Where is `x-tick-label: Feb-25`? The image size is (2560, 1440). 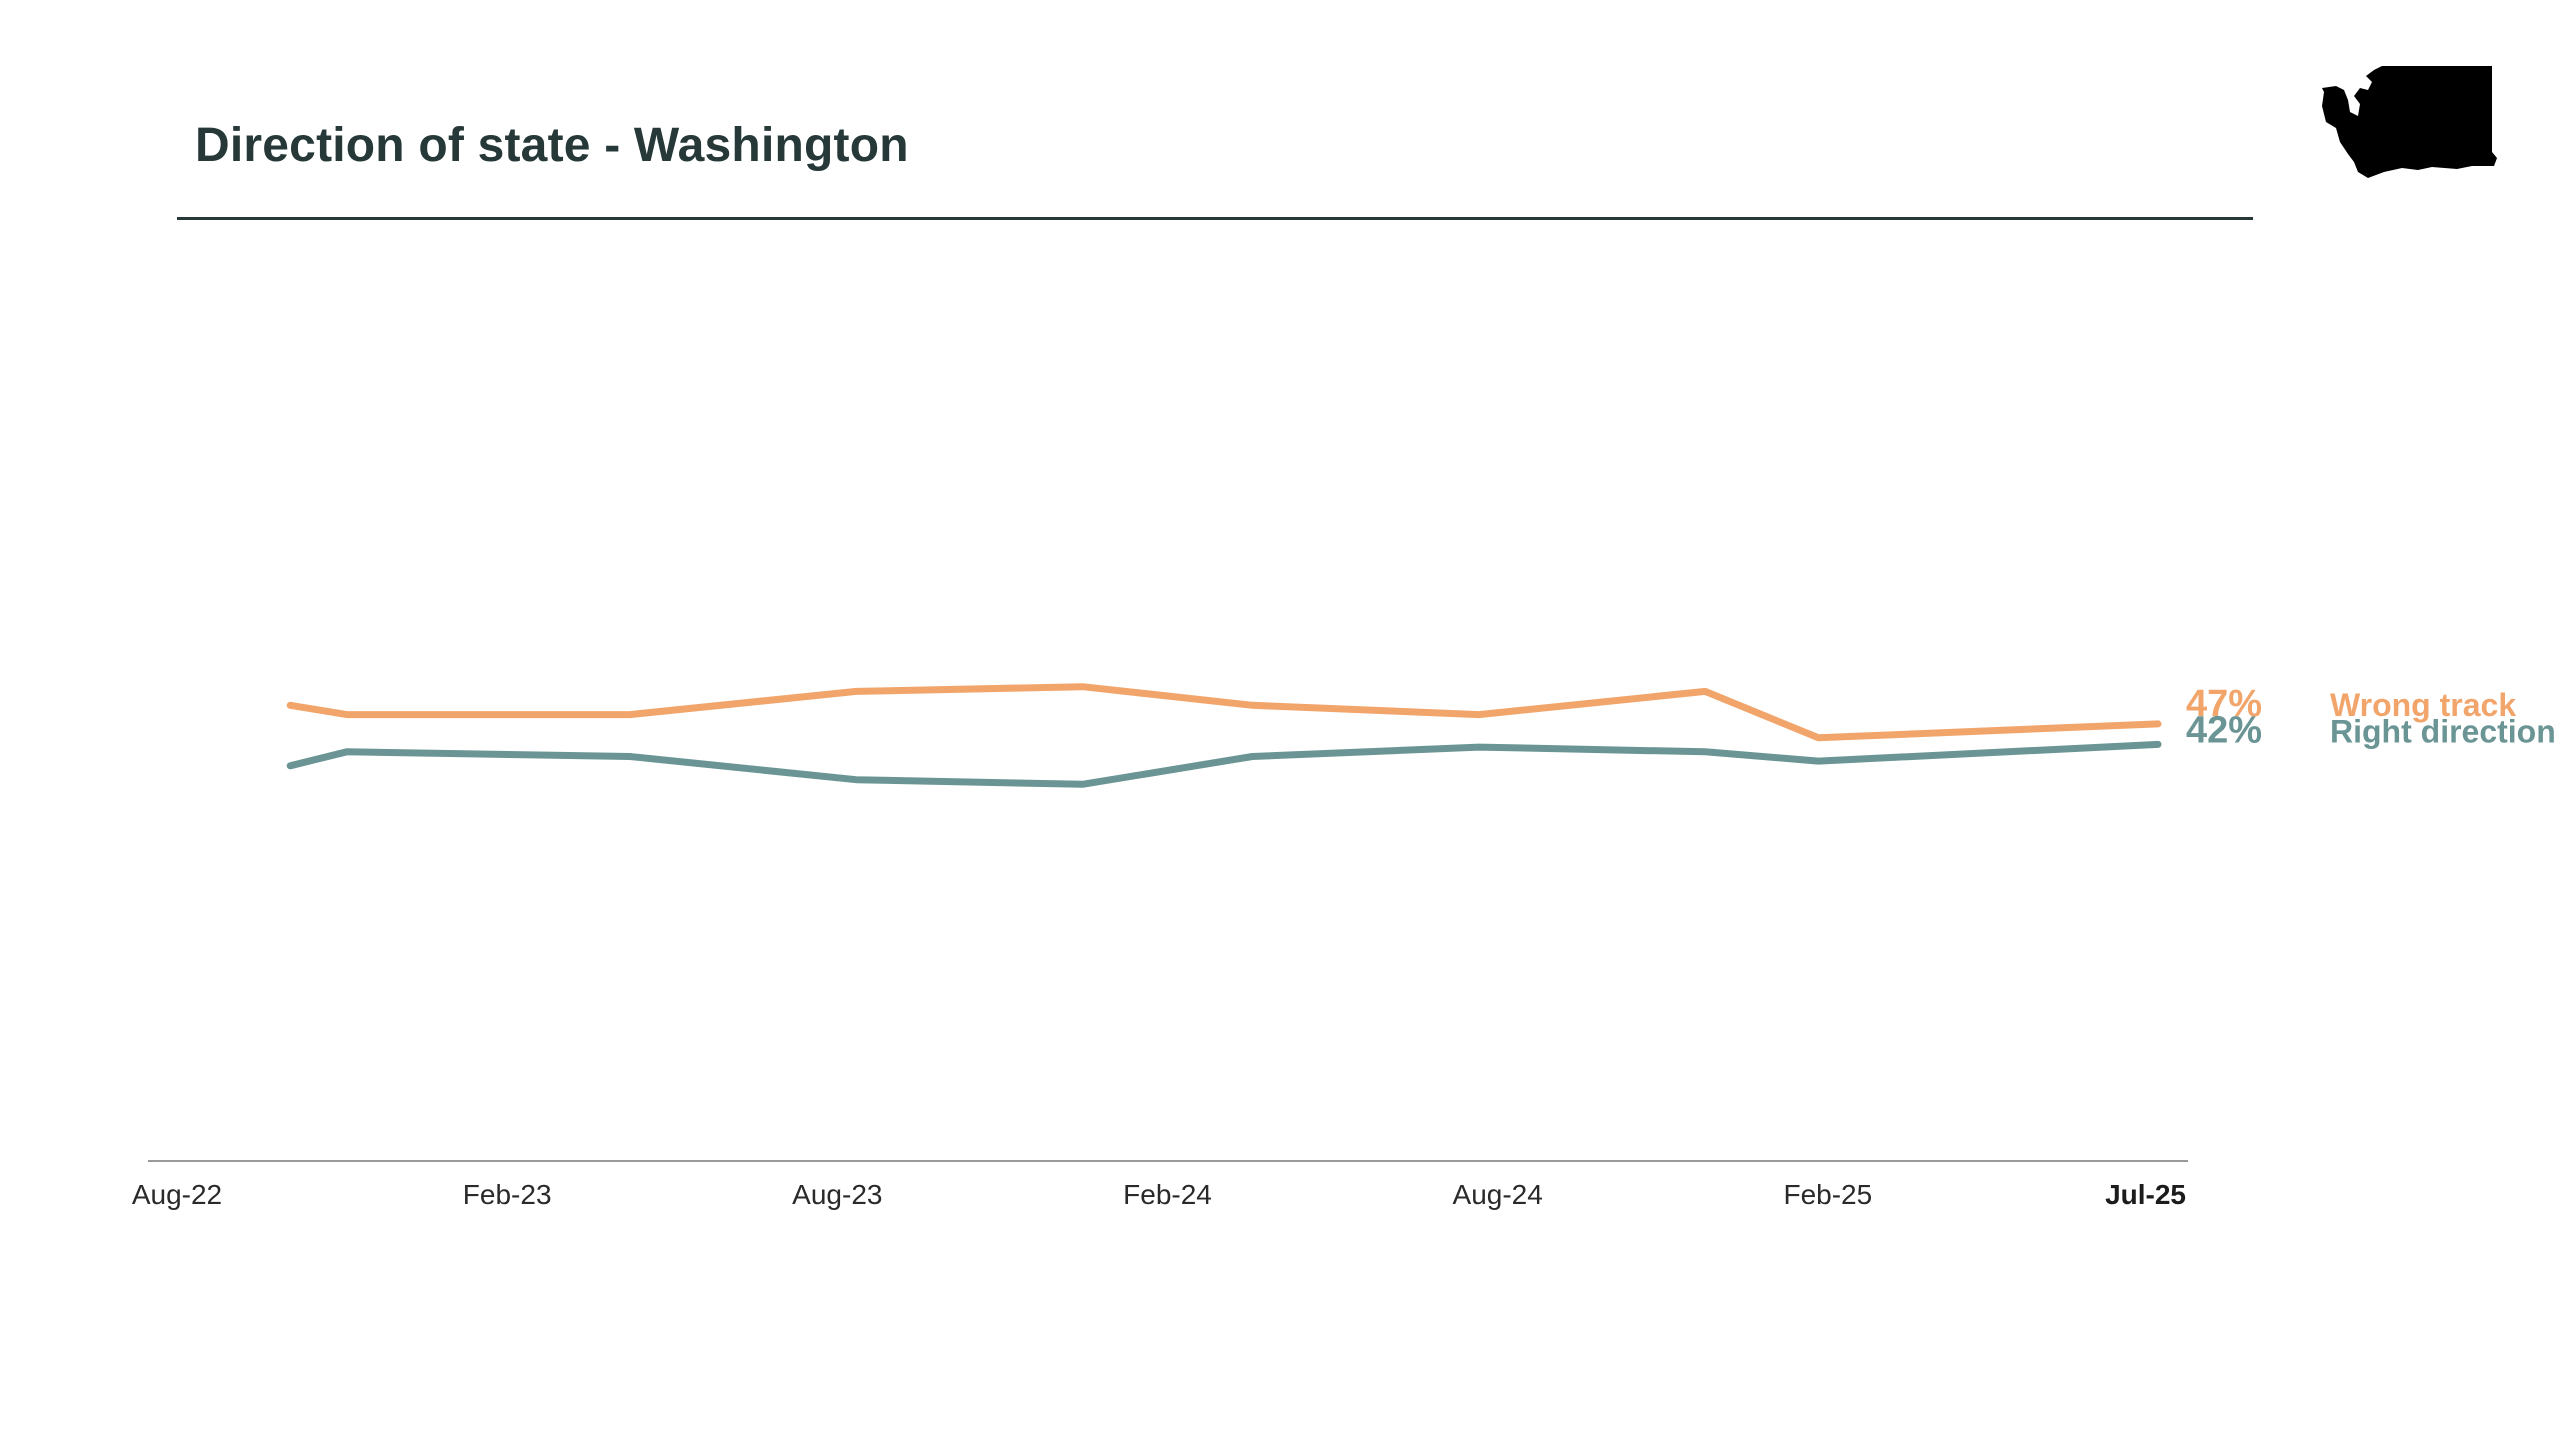
x-tick-label: Feb-25 is located at coordinates (1827, 1194).